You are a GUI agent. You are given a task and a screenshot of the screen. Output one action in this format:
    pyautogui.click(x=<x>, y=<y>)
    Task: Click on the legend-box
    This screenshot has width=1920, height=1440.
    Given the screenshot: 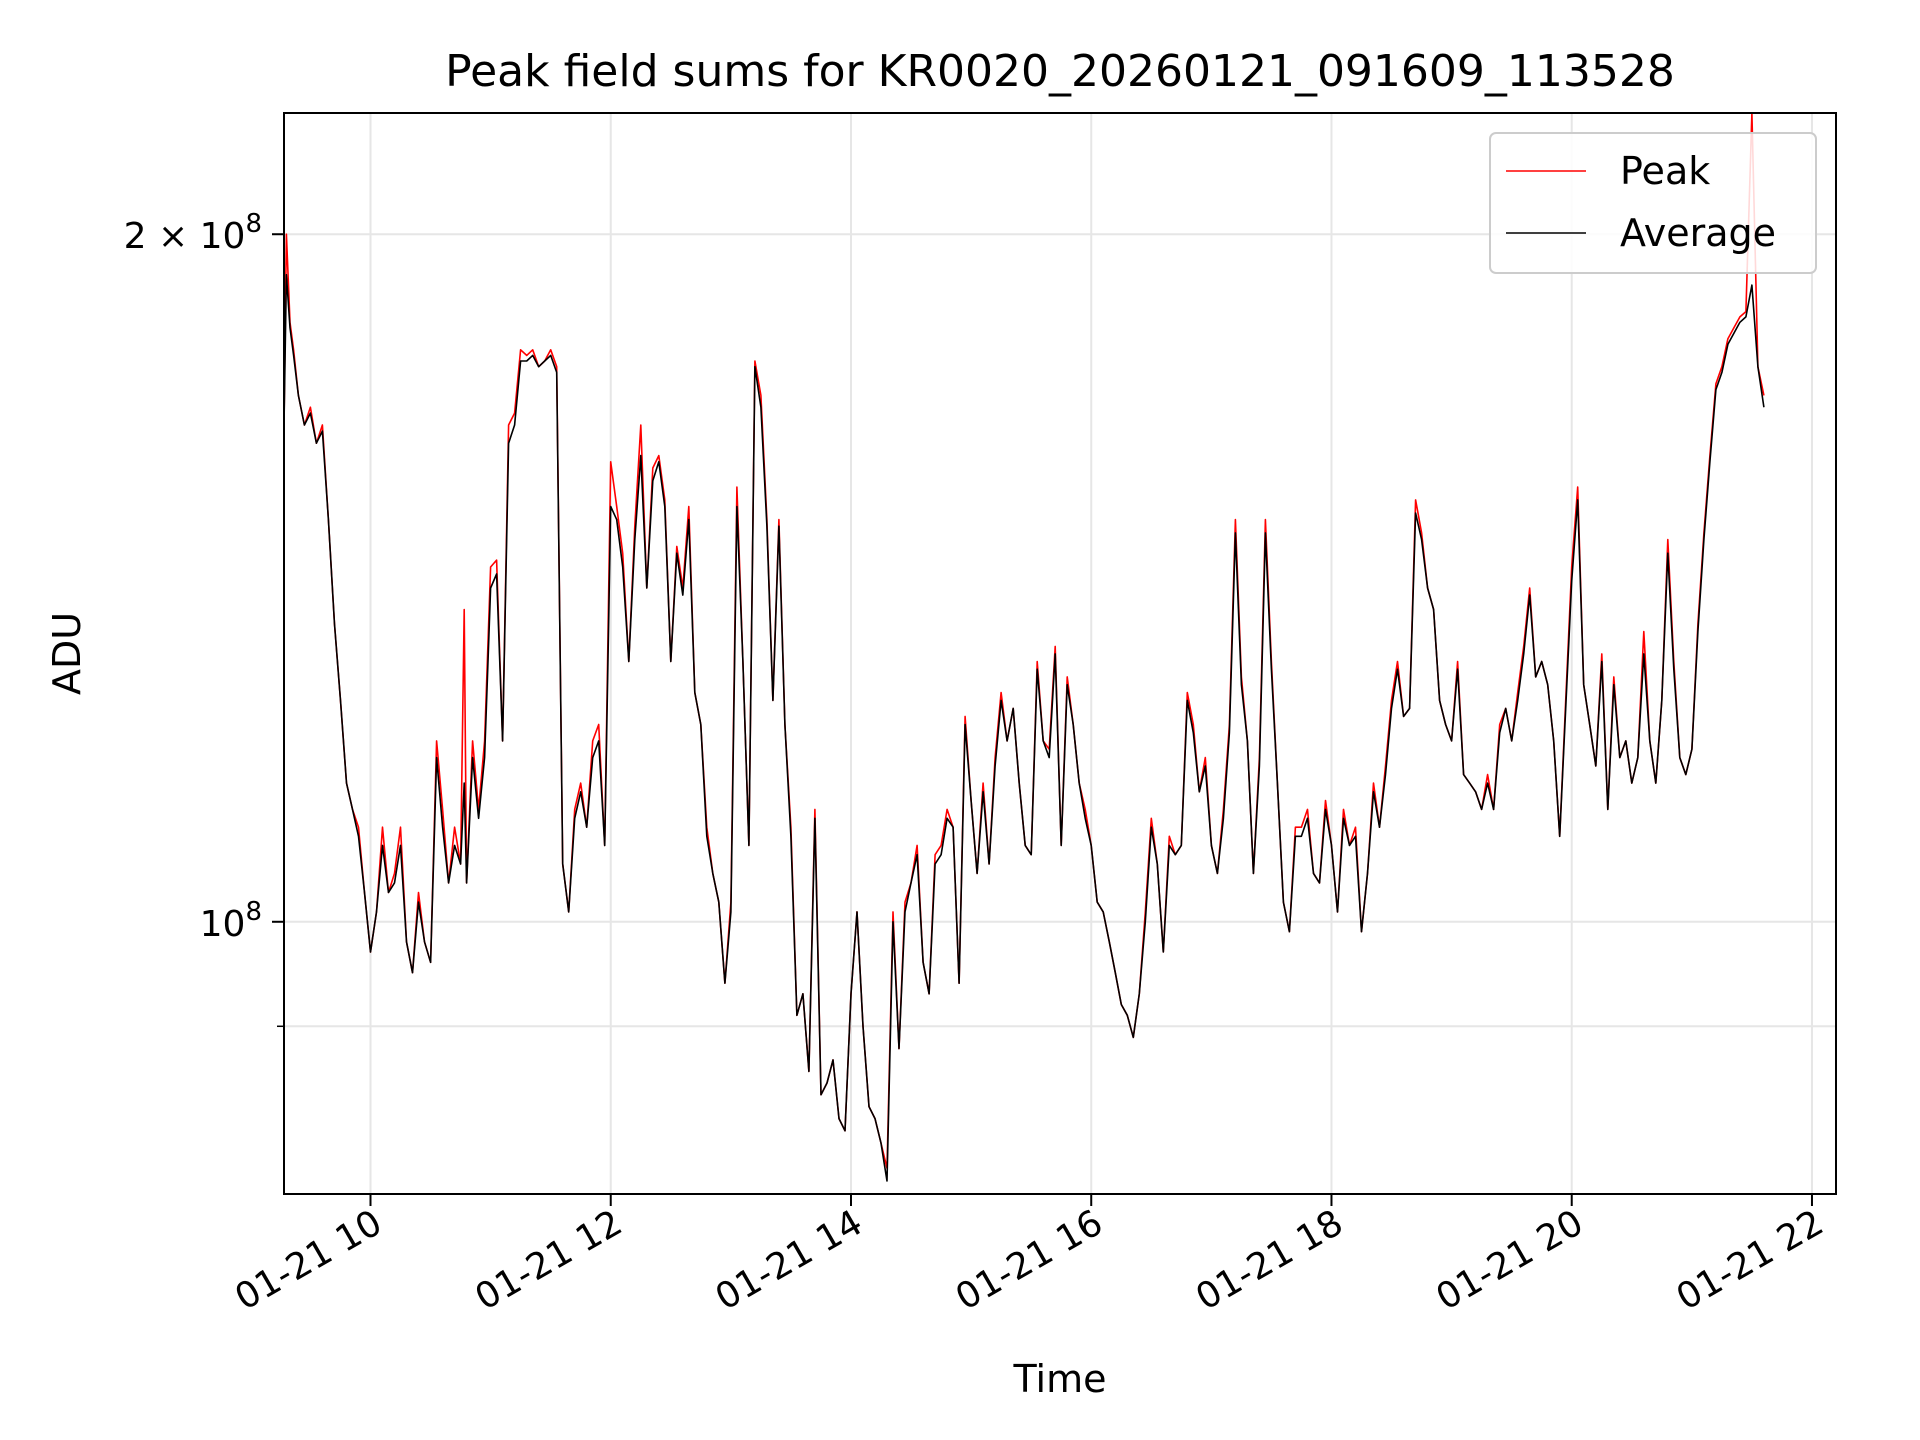 What is the action you would take?
    pyautogui.click(x=1653, y=203)
    